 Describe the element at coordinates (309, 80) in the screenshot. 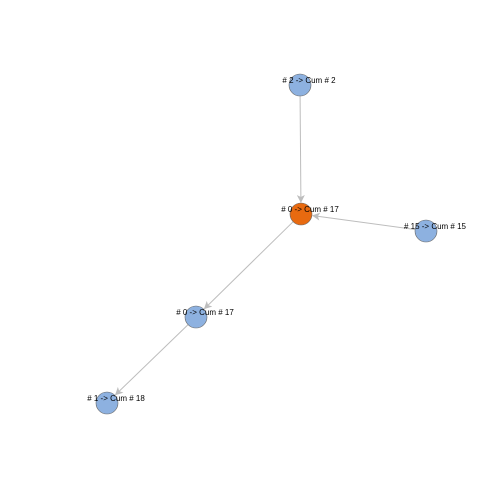

I see `node-label: # 2 -> Cum # 2` at that location.